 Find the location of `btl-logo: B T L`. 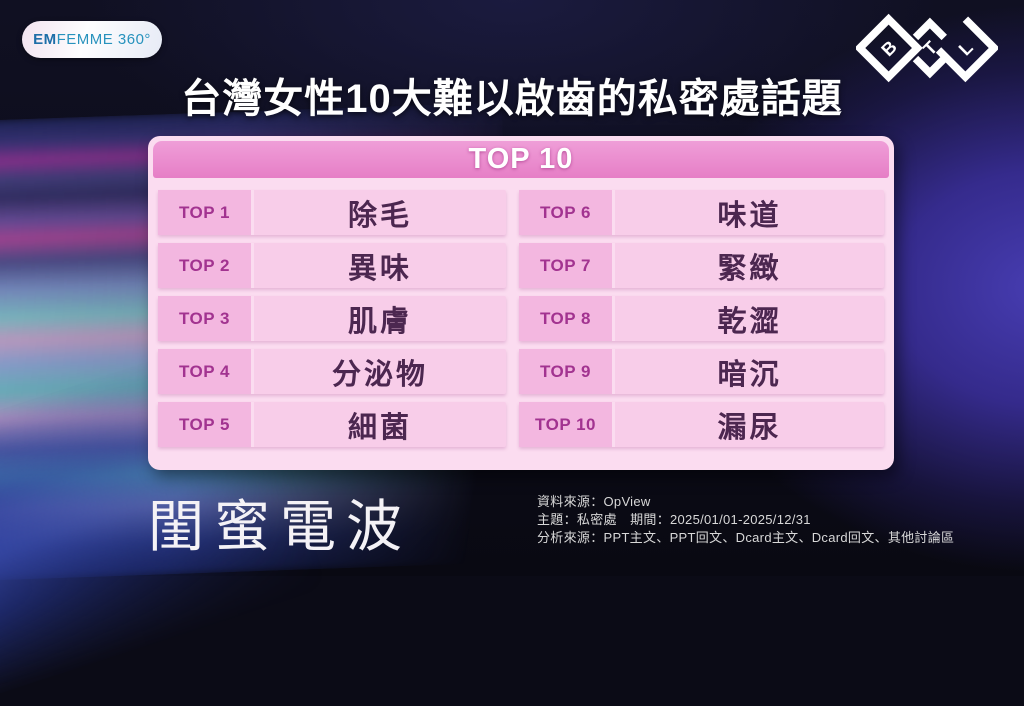

btl-logo: B T L is located at coordinates (927, 48).